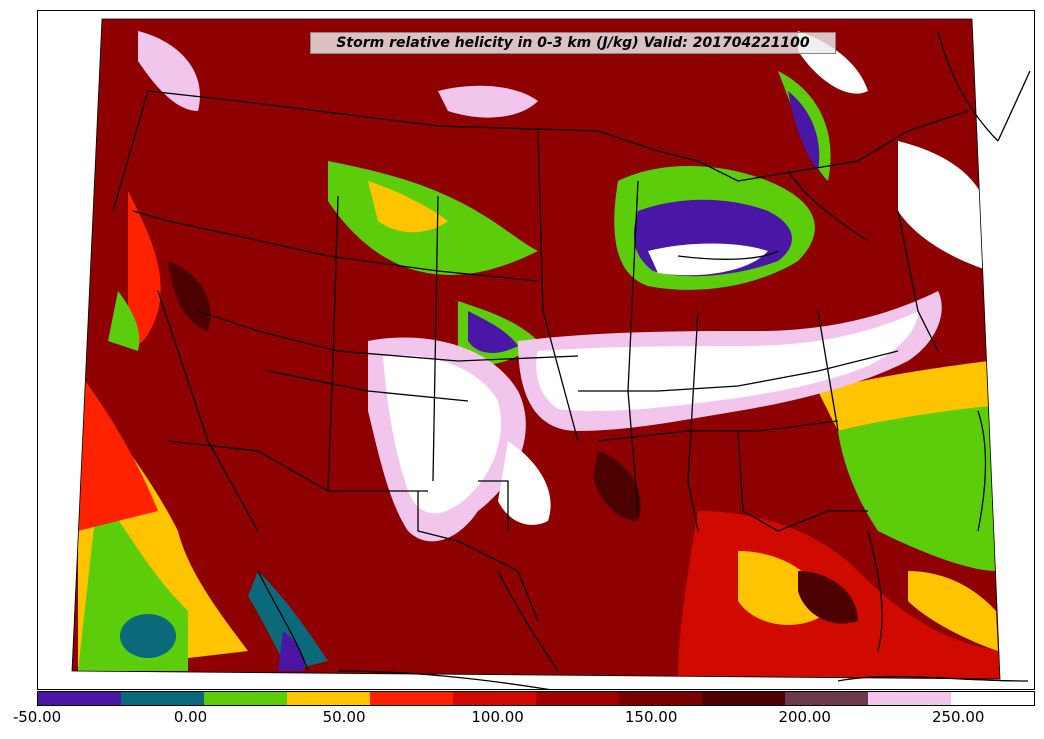  Describe the element at coordinates (344, 717) in the screenshot. I see `colorbar-tick-label: 50.00` at that location.